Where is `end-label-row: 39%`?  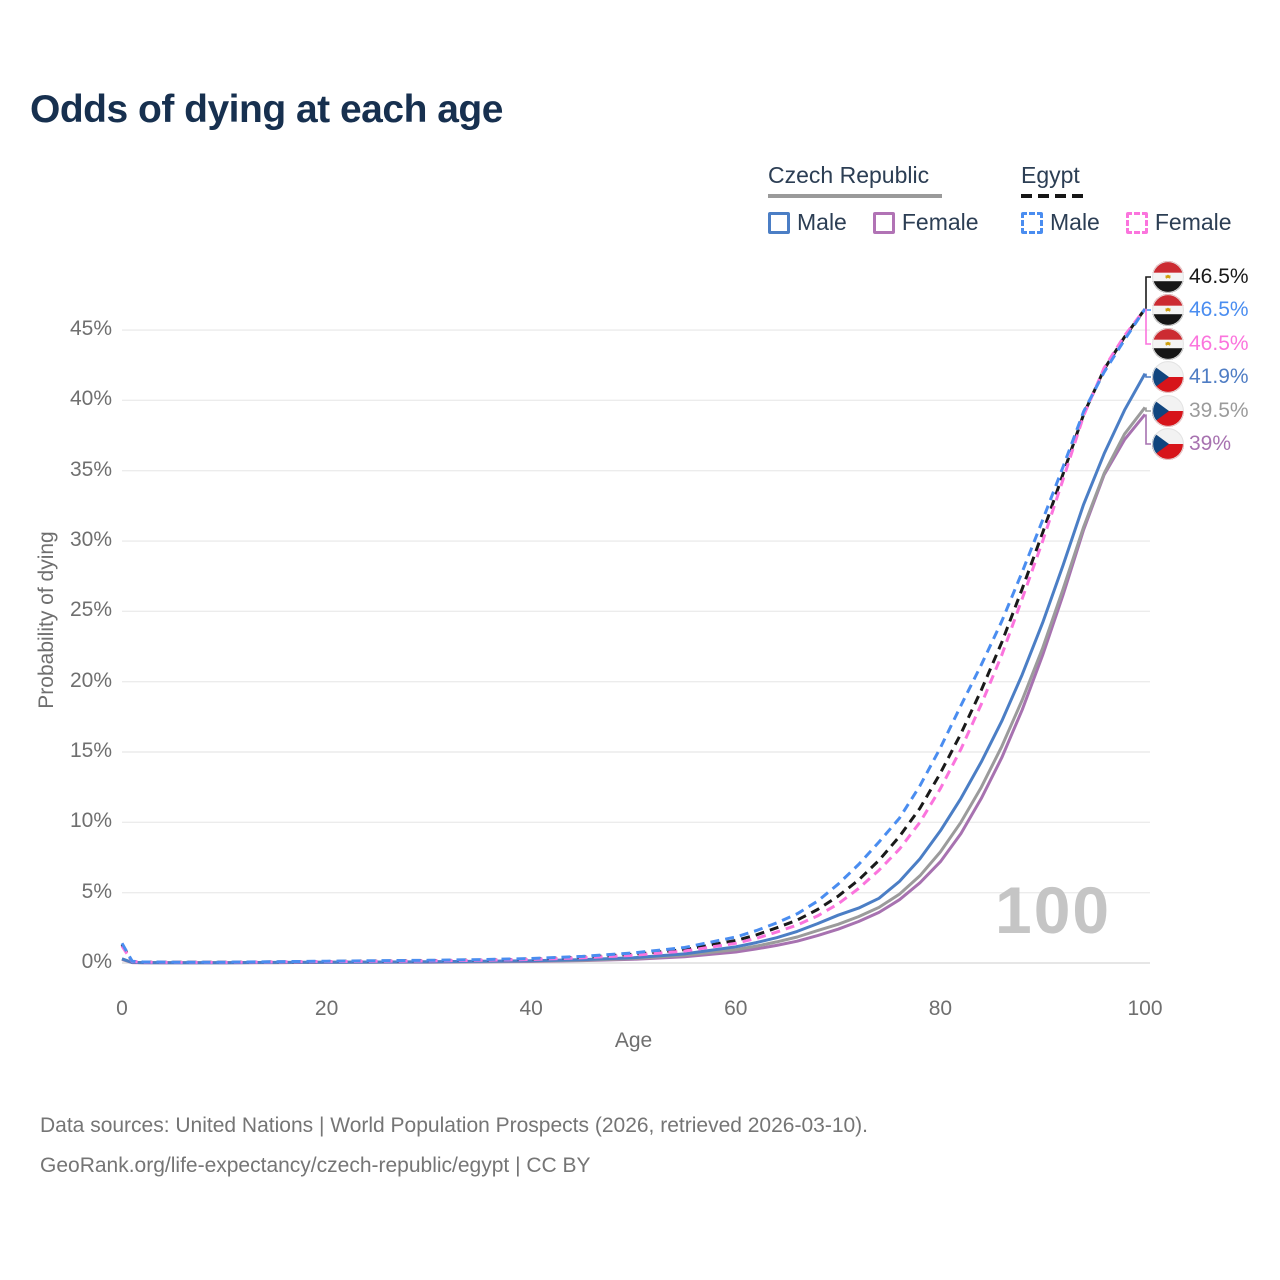
end-label-row: 39% is located at coordinates (1191, 444).